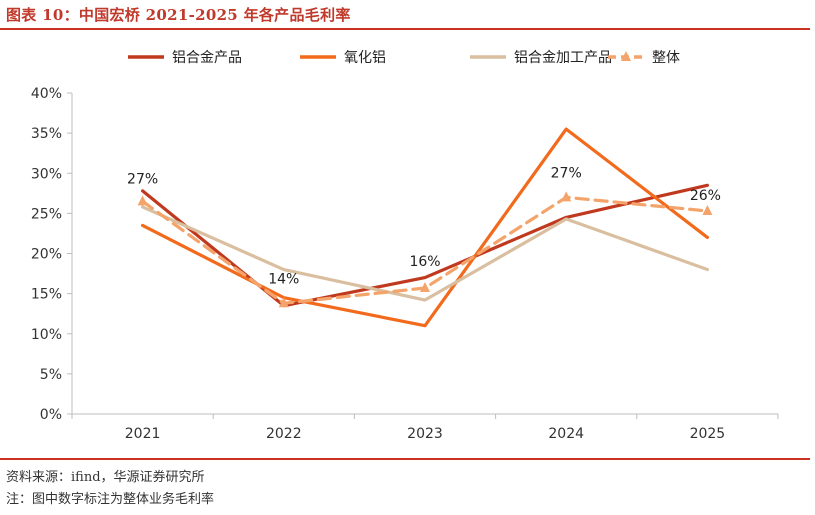  I want to click on legend-label-2: 铝合金加工产品, so click(563, 58).